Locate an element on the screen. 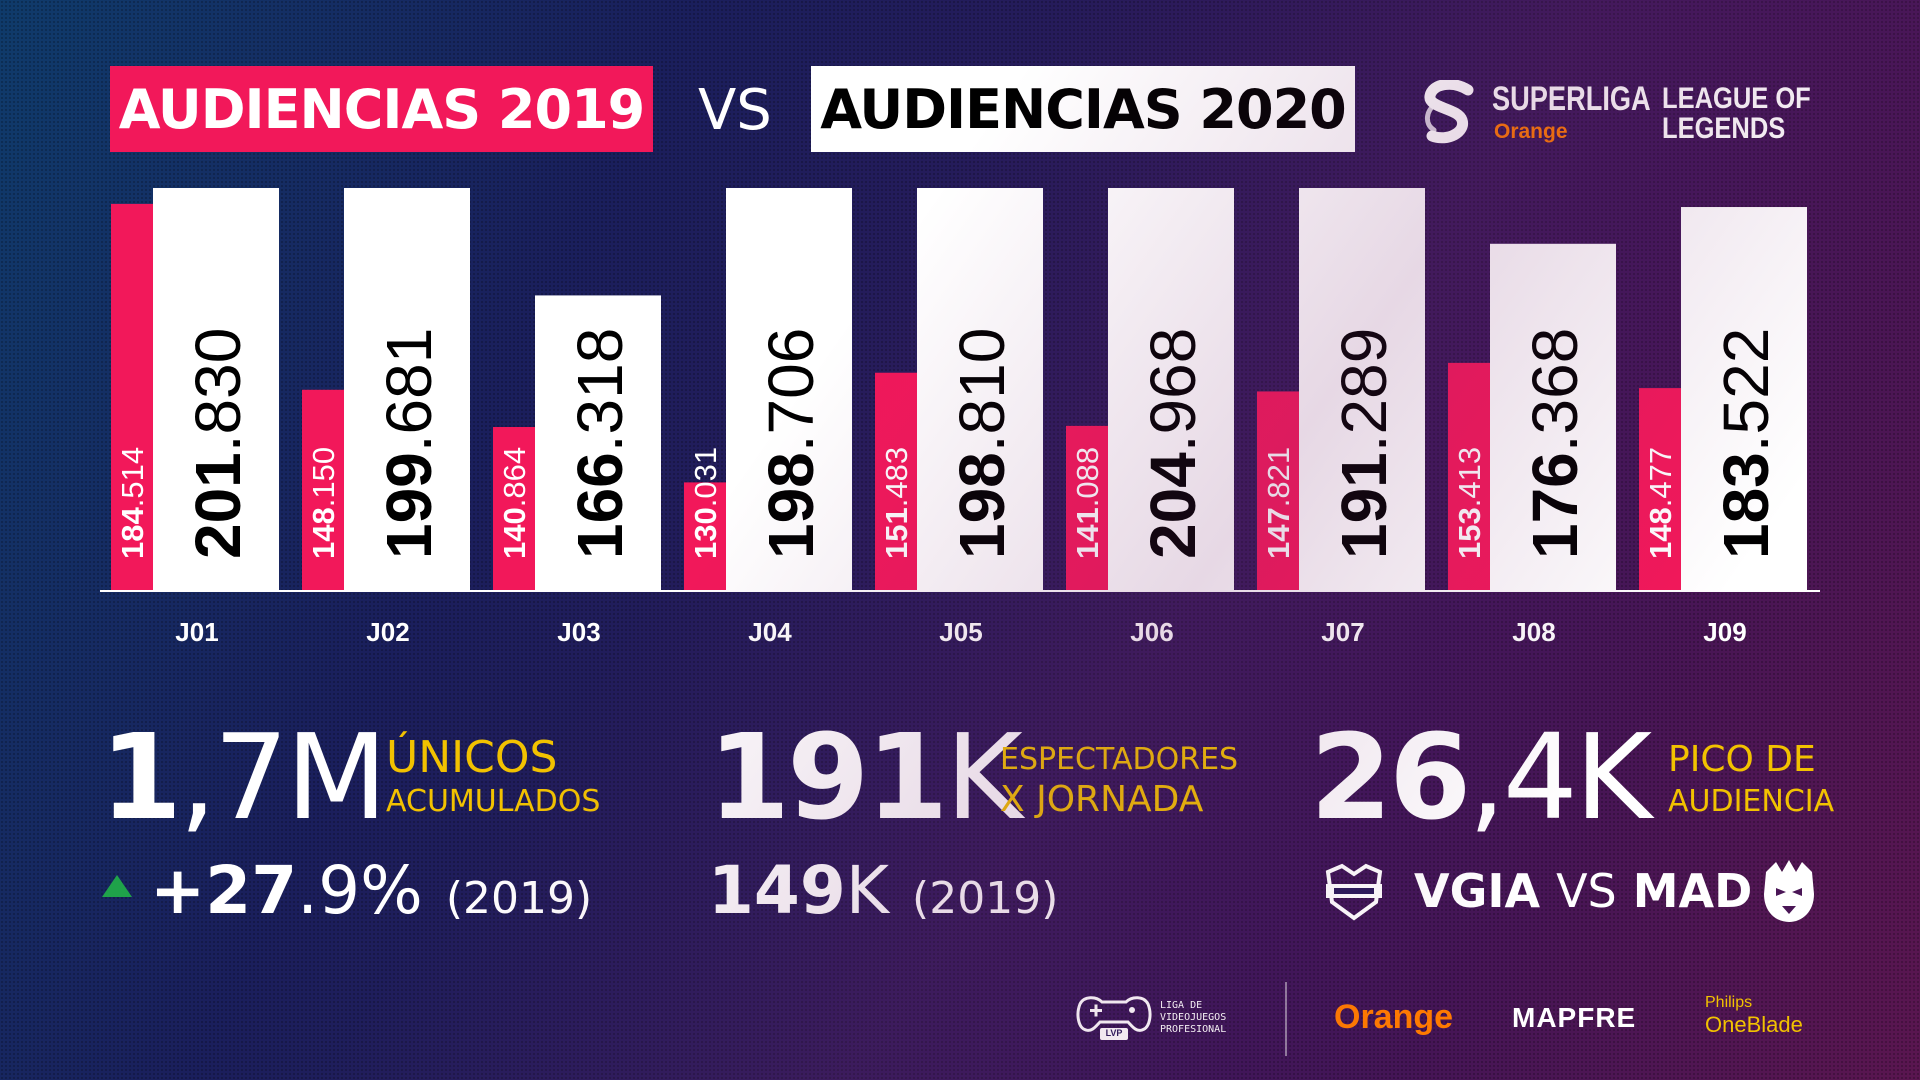  category-label-j08: J08 is located at coordinates (1533, 632).